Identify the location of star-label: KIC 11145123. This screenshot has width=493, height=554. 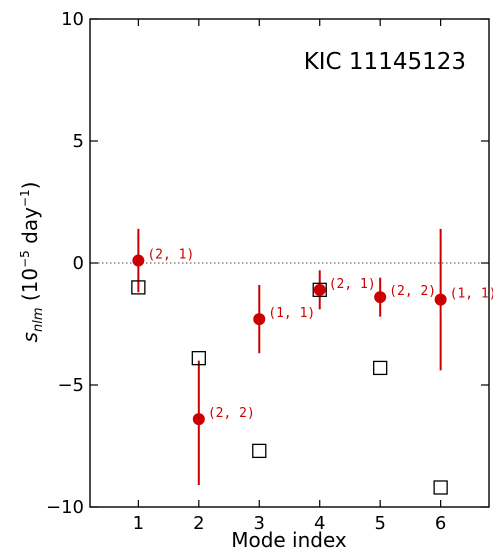
(385, 62).